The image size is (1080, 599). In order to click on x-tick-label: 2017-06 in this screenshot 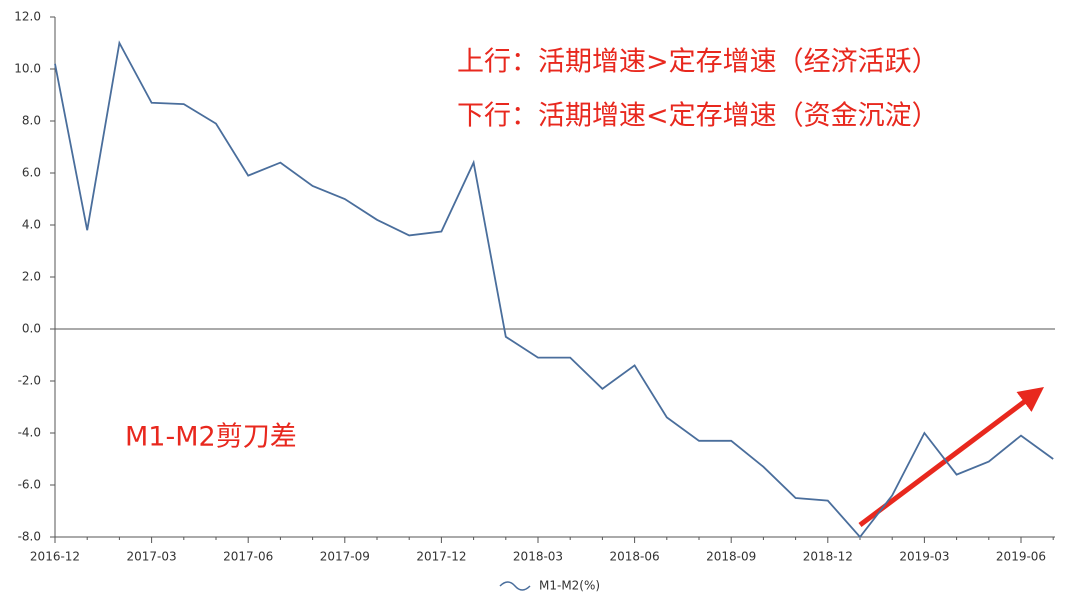, I will do `click(248, 557)`.